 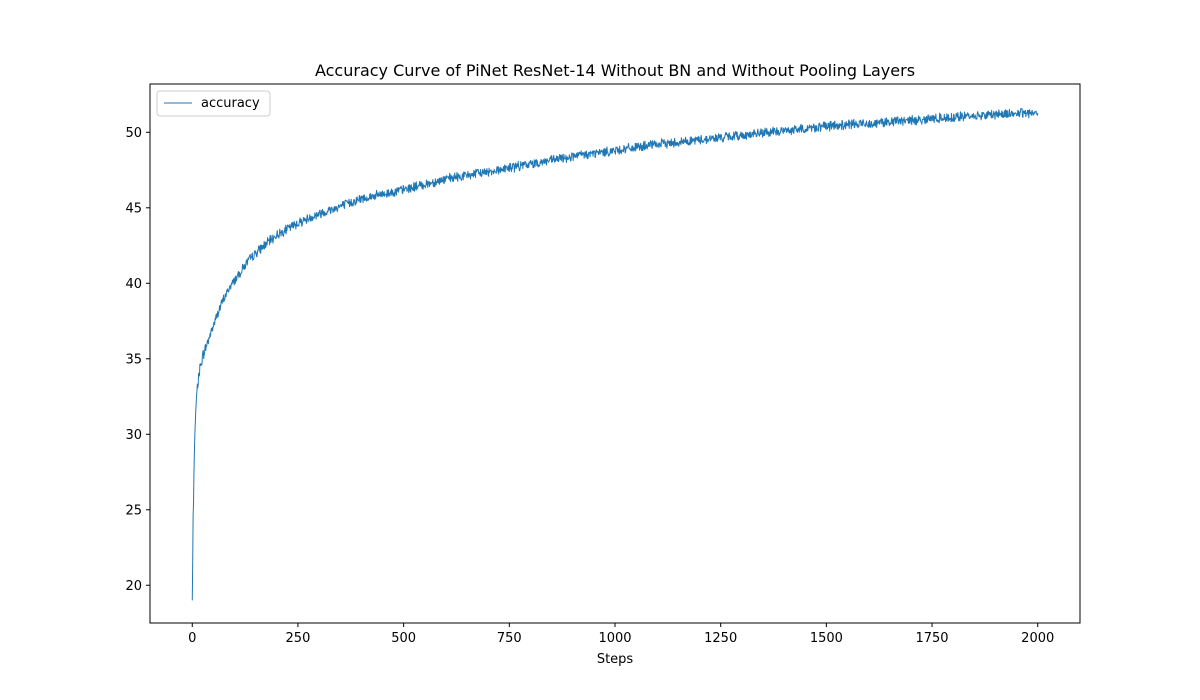 I want to click on x-tick-label: 2000, so click(x=1037, y=638).